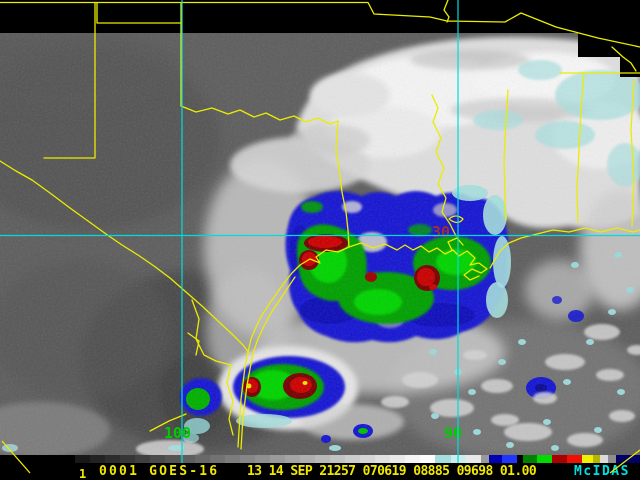 This screenshot has width=640, height=480. Describe the element at coordinates (159, 471) in the screenshot. I see `dataset-id-text: 0001 GOES-16` at that location.